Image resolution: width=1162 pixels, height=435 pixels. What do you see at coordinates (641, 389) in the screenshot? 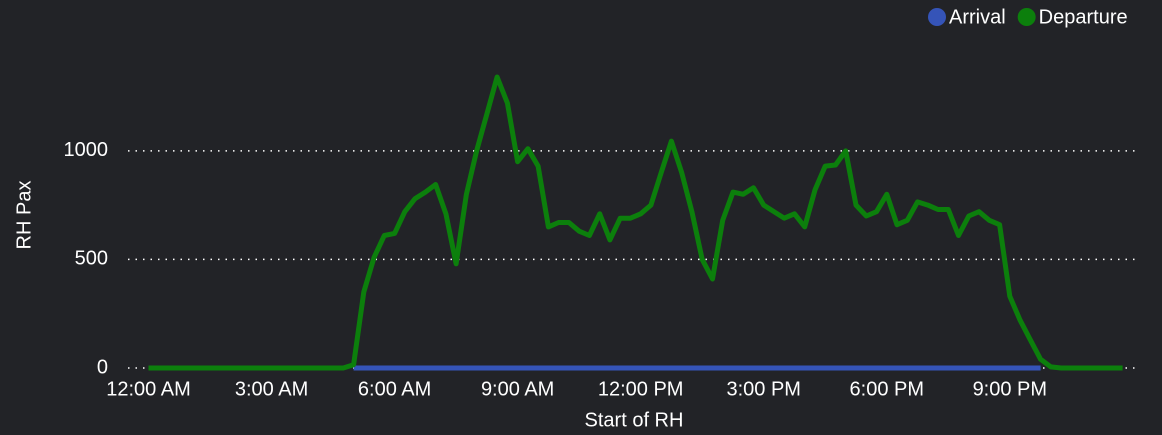
I see `x-tick-label: 12:00 PM` at bounding box center [641, 389].